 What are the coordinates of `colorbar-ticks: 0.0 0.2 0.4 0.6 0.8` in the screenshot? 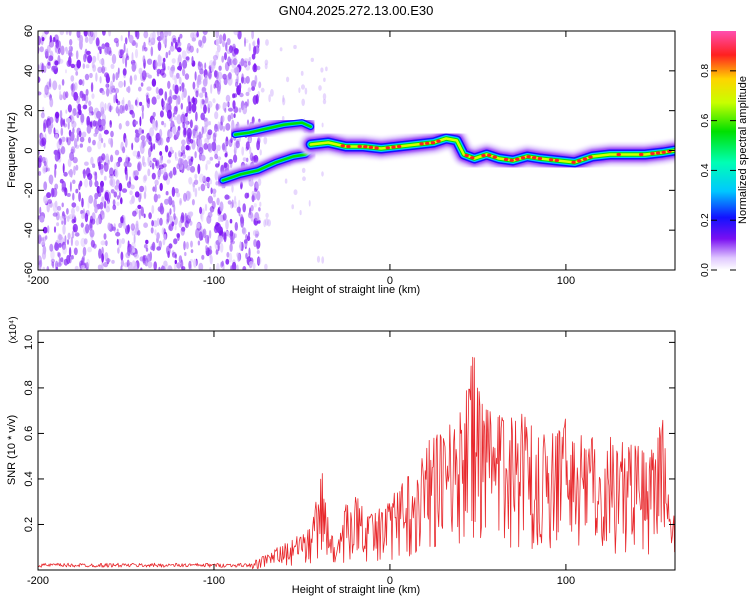 It's located at (718, 170).